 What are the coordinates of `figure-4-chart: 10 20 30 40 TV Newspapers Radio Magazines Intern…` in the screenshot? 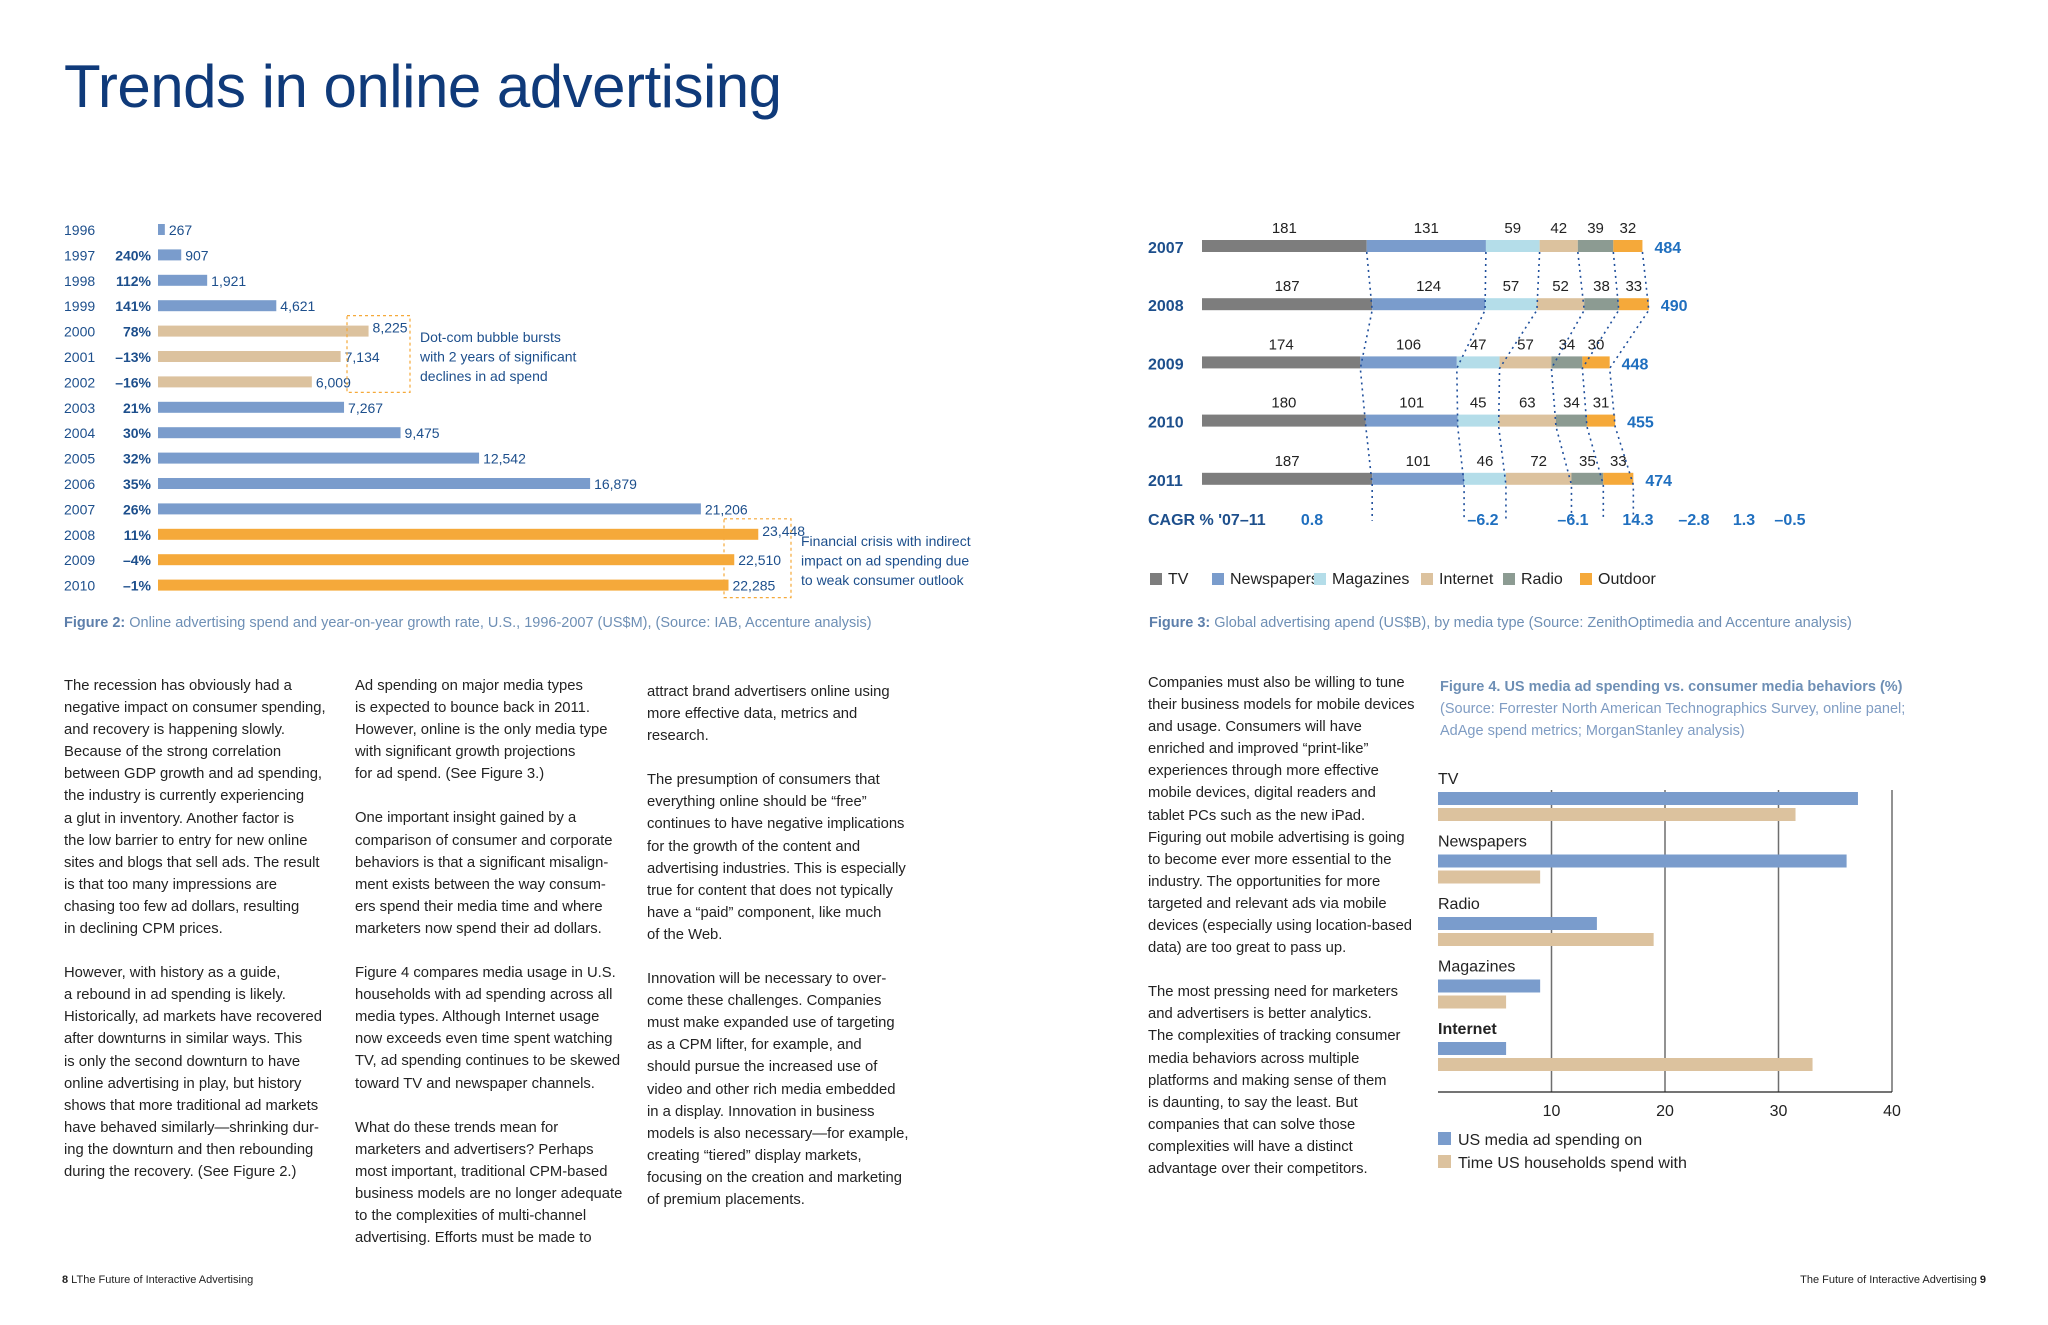 It's located at (1669, 971).